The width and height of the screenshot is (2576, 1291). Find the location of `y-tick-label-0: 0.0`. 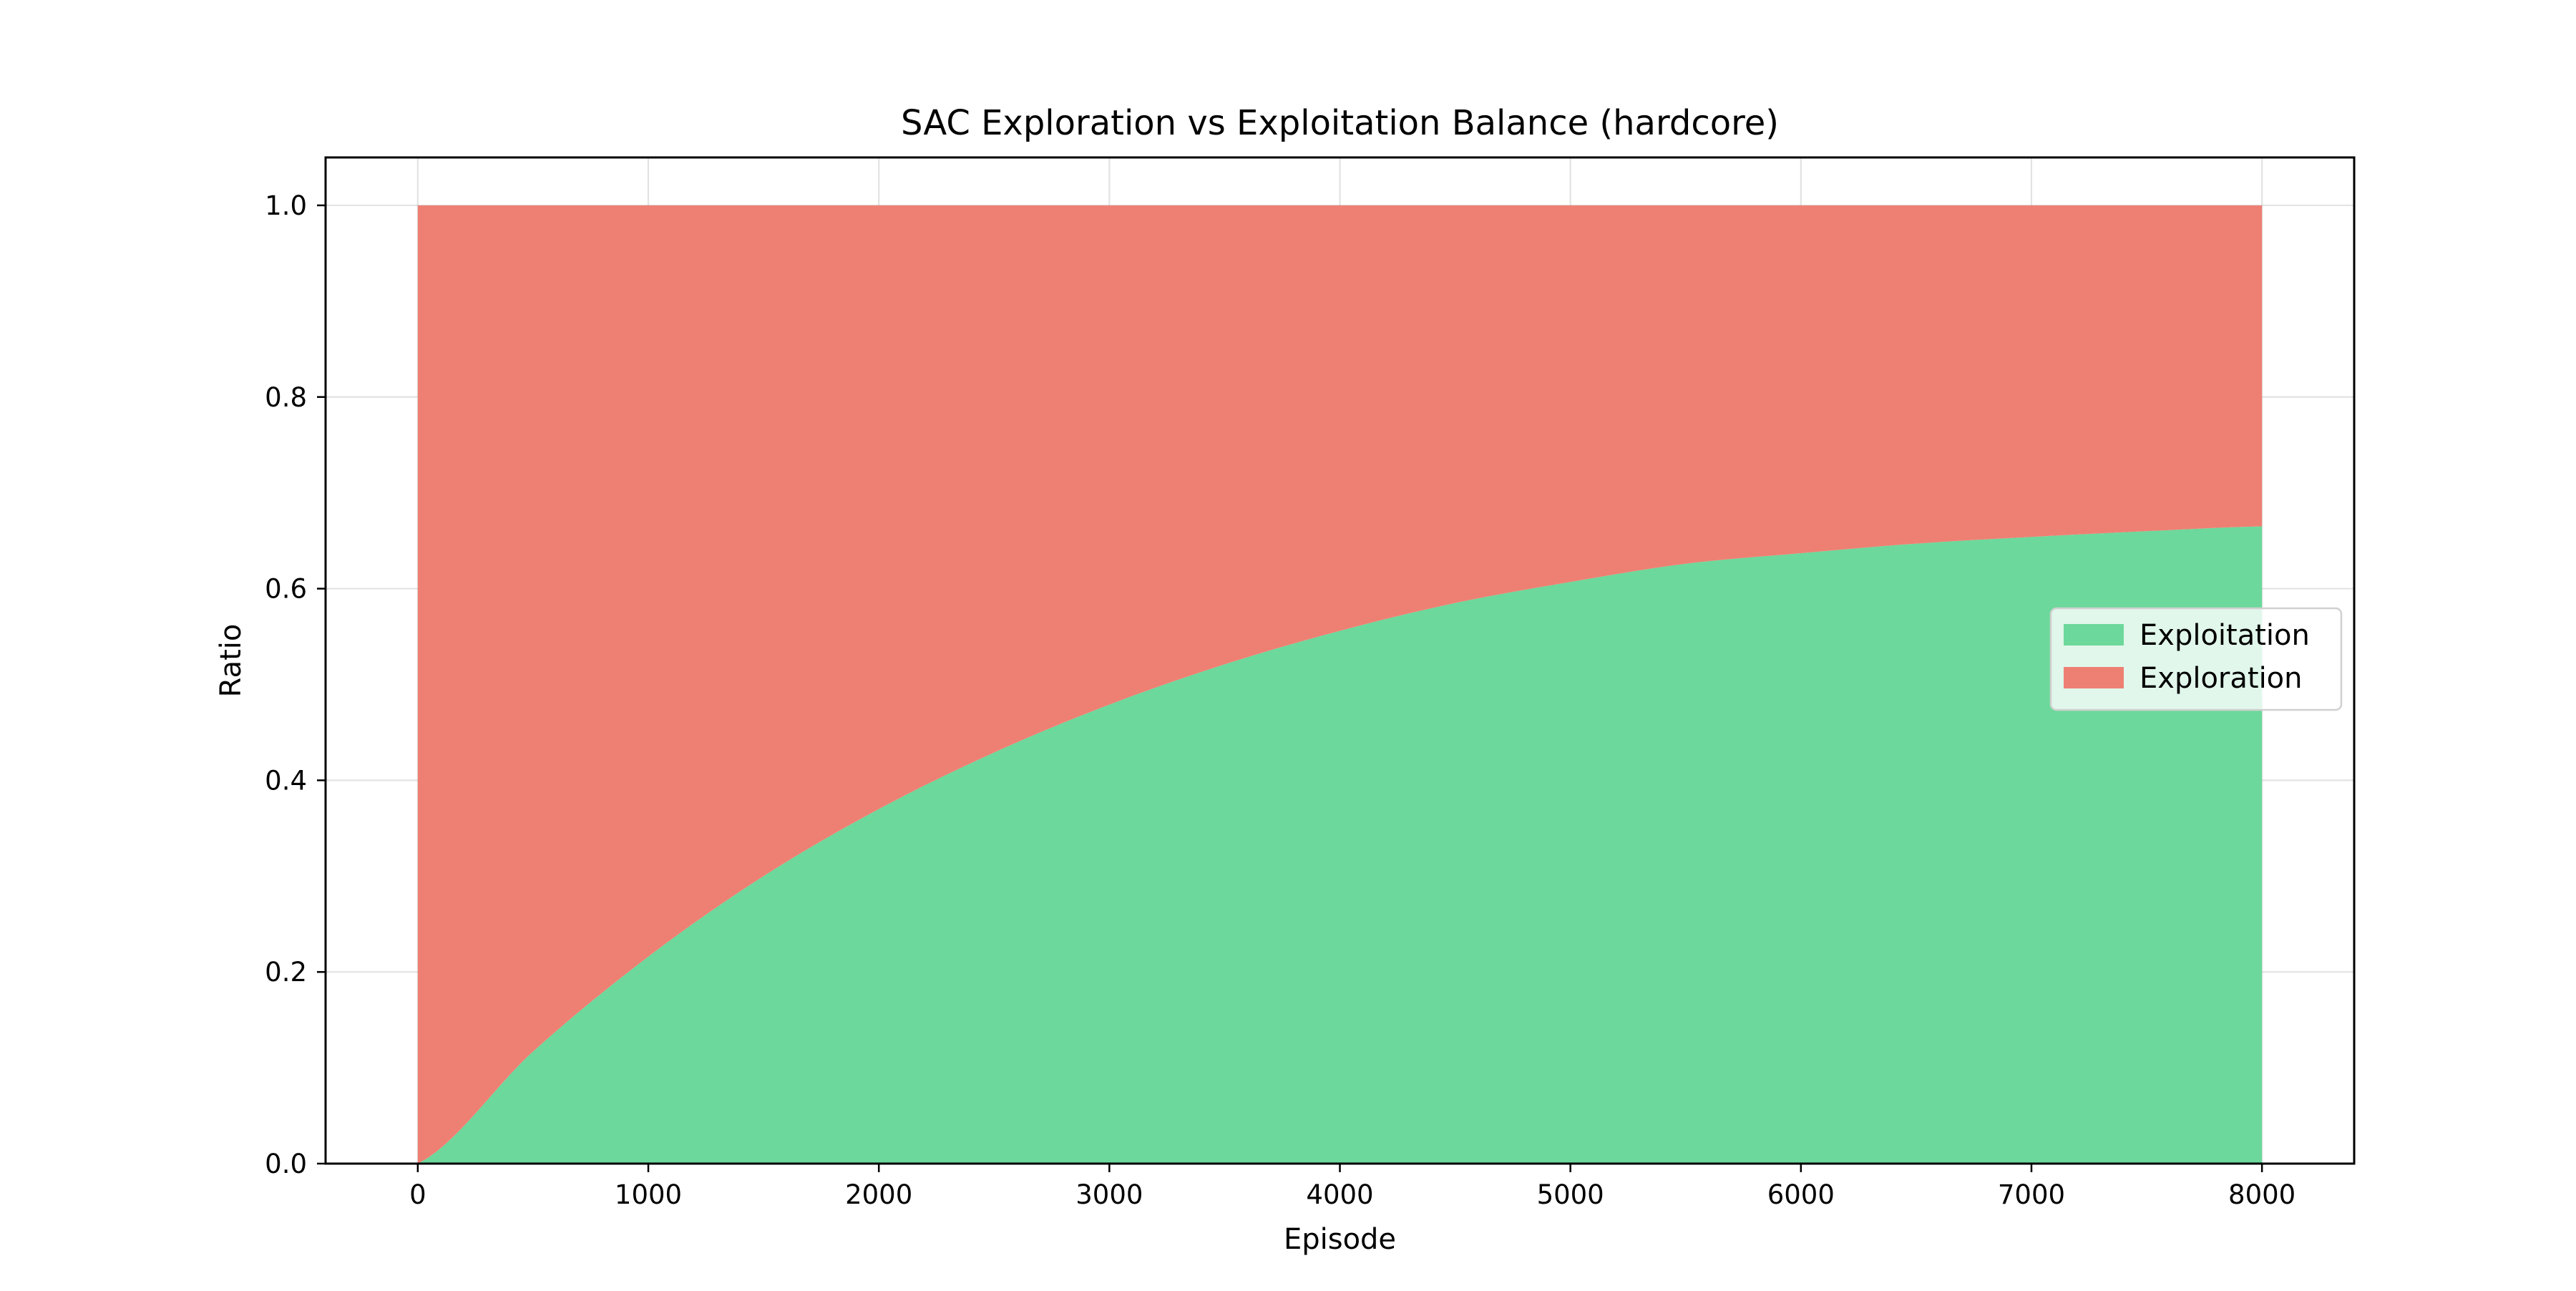

y-tick-label-0: 0.0 is located at coordinates (286, 1164).